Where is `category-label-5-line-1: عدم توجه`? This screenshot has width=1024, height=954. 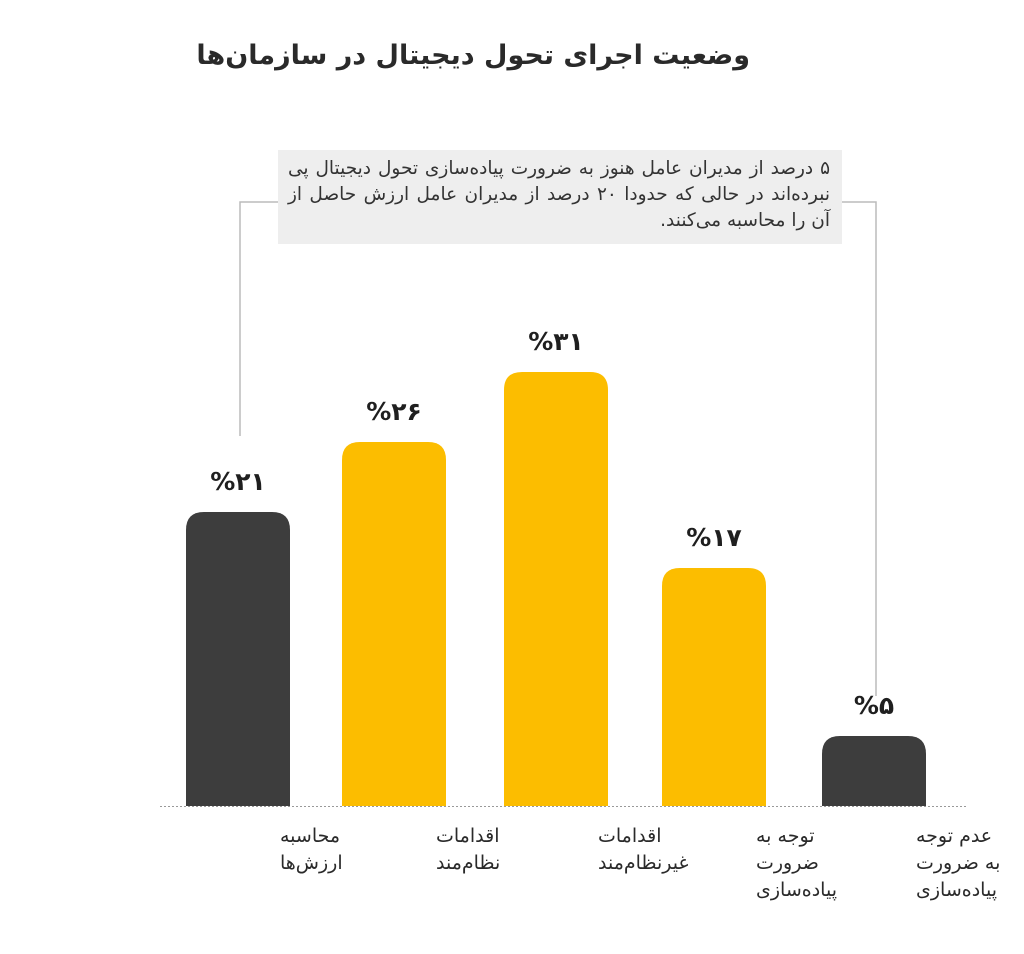 category-label-5-line-1: عدم توجه is located at coordinates (954, 836).